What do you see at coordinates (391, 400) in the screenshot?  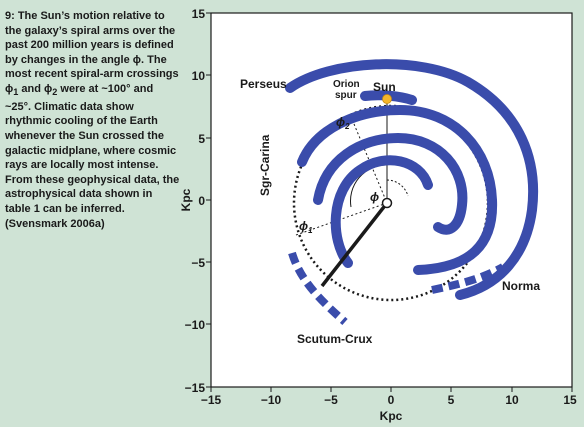 I see `x-tick-label: 0` at bounding box center [391, 400].